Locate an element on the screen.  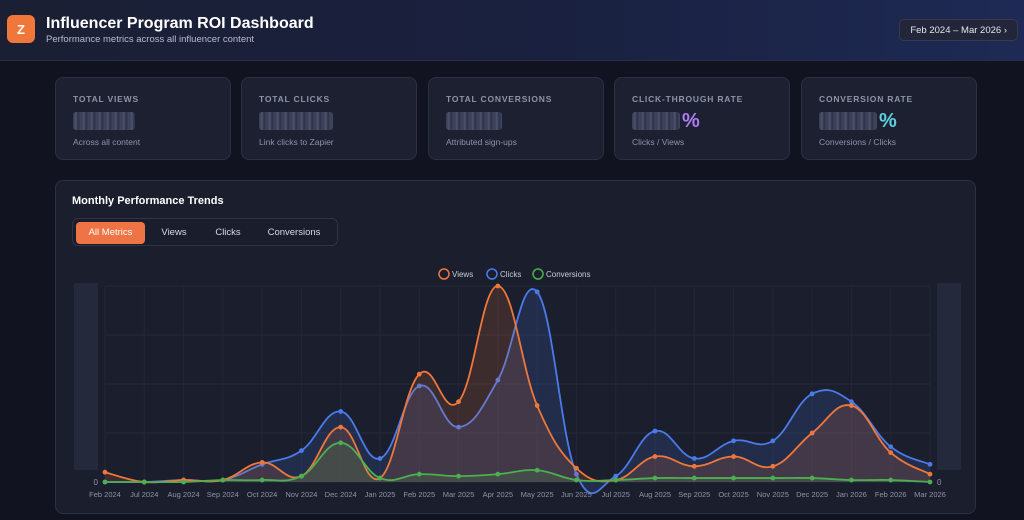
tab-clicks: Clicks is located at coordinates (228, 232).